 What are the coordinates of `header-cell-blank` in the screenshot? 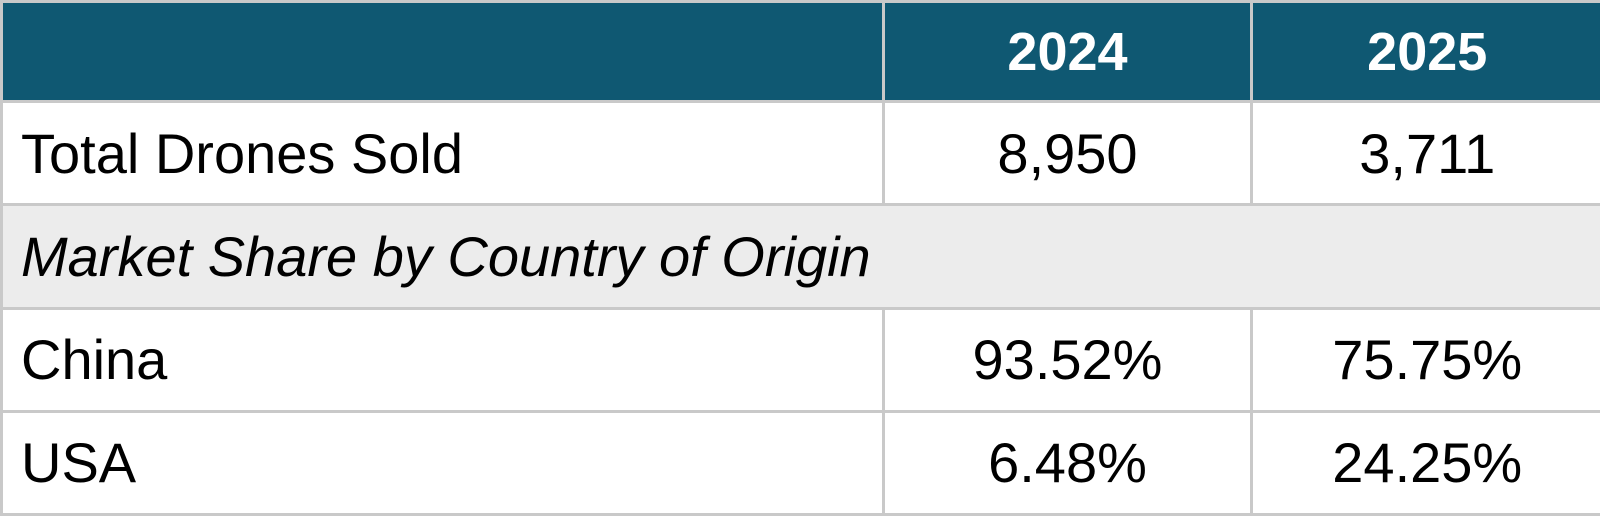 It's located at (442, 51).